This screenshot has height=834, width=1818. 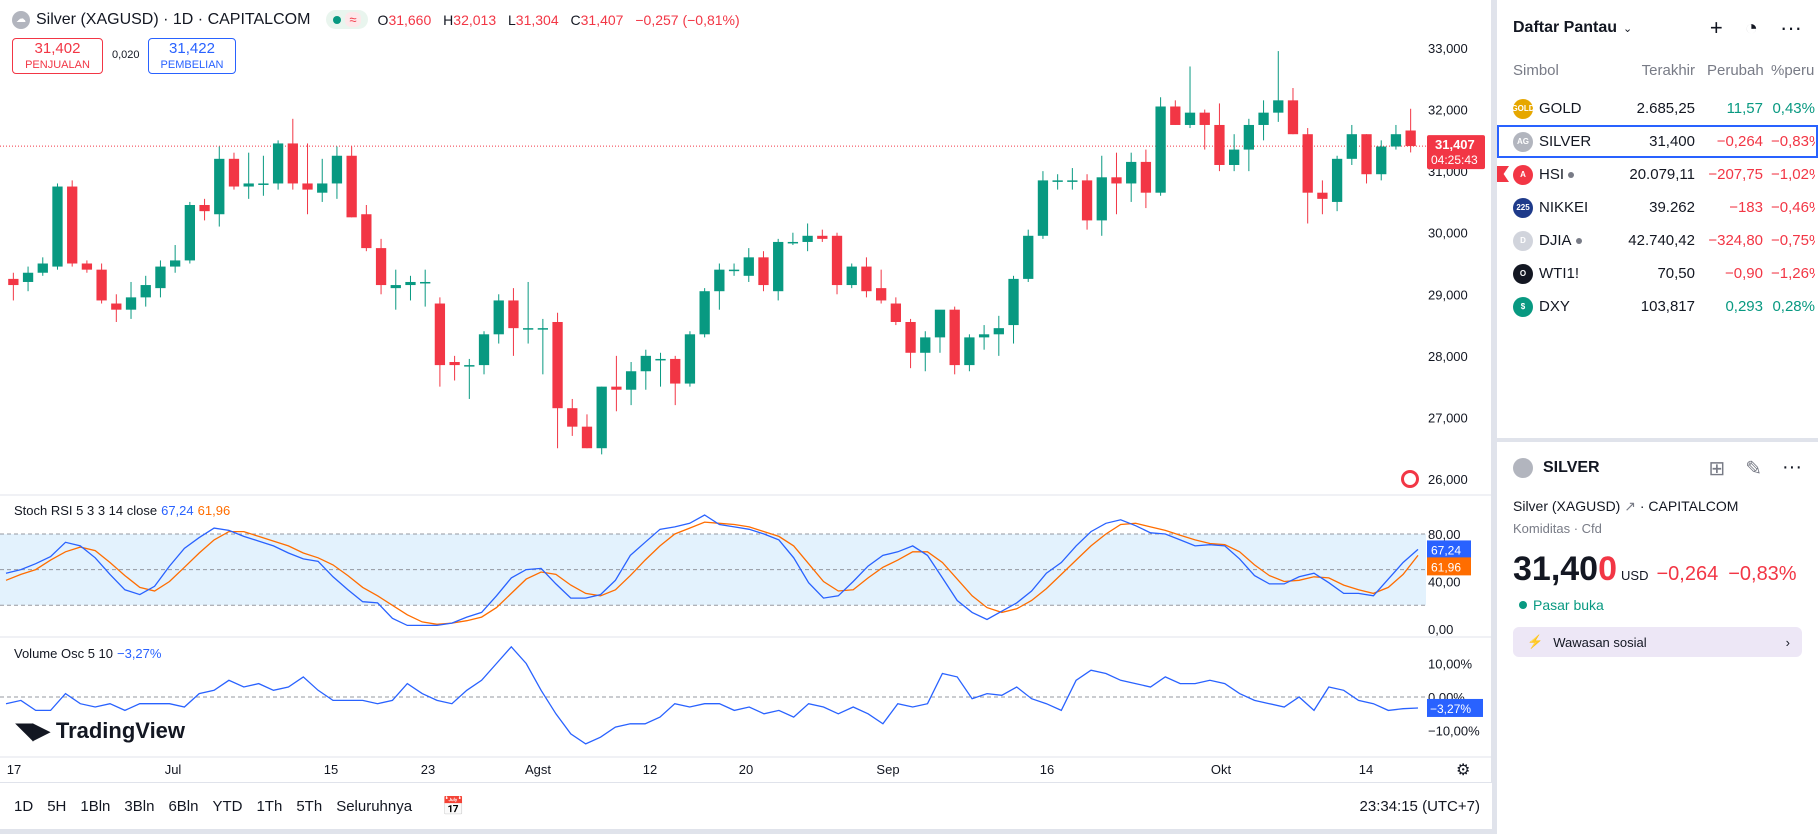 I want to click on watchlist-columns: Simbol Terakhir Perubahan %perubahan, so click(x=1657, y=70).